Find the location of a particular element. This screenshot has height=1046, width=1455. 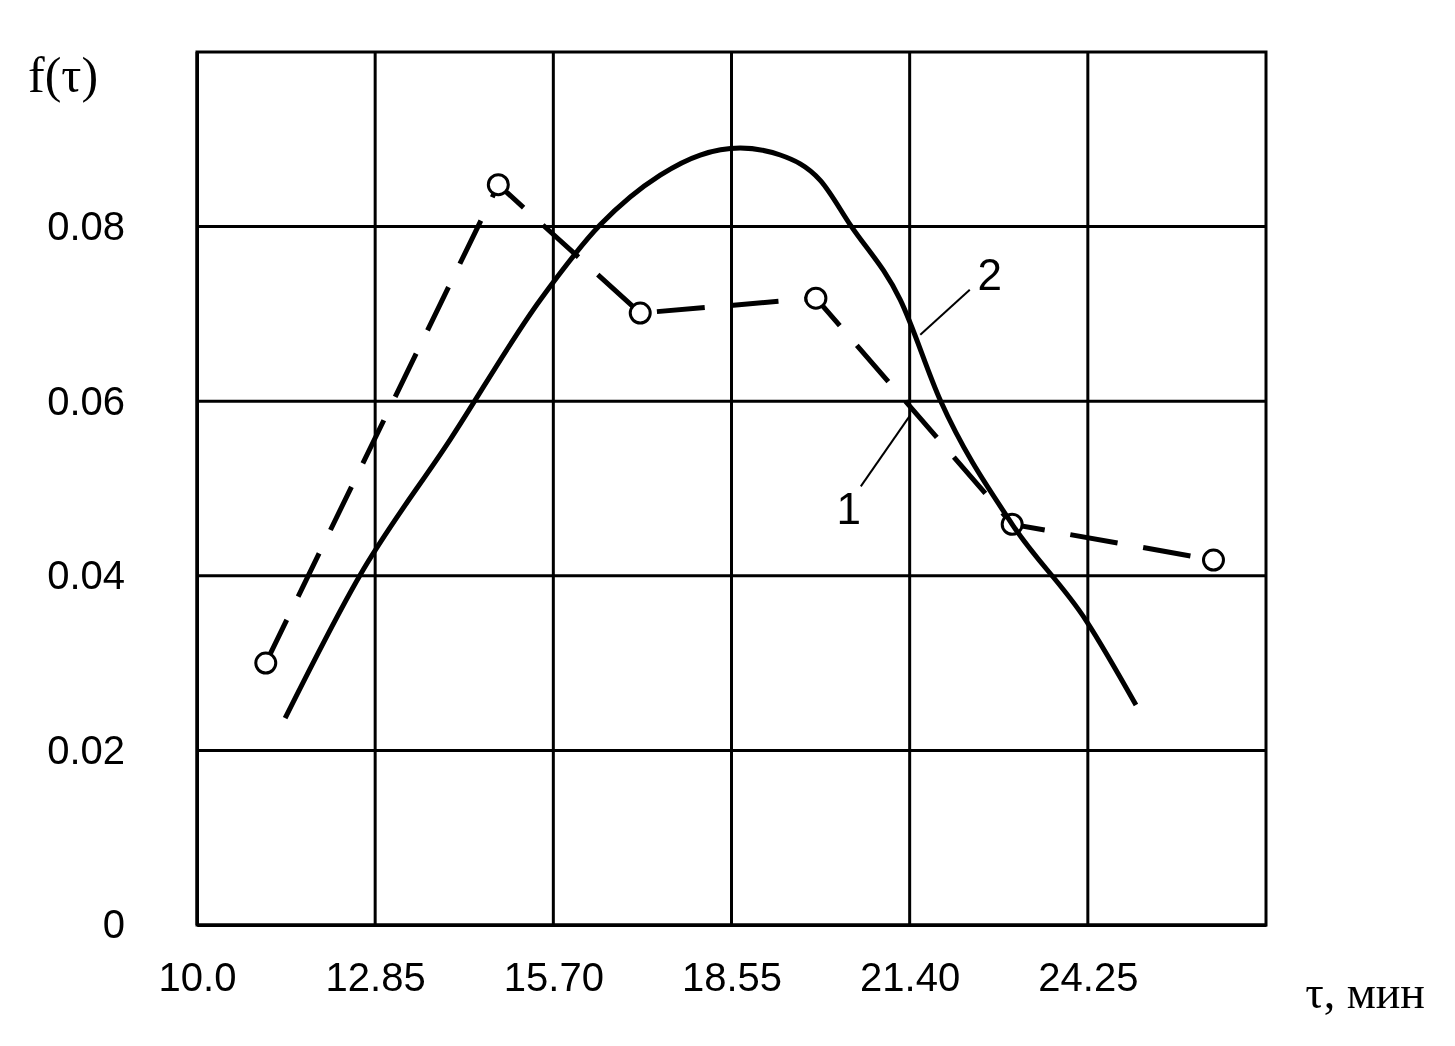

y-tick-label: 0.08 is located at coordinates (86, 225).